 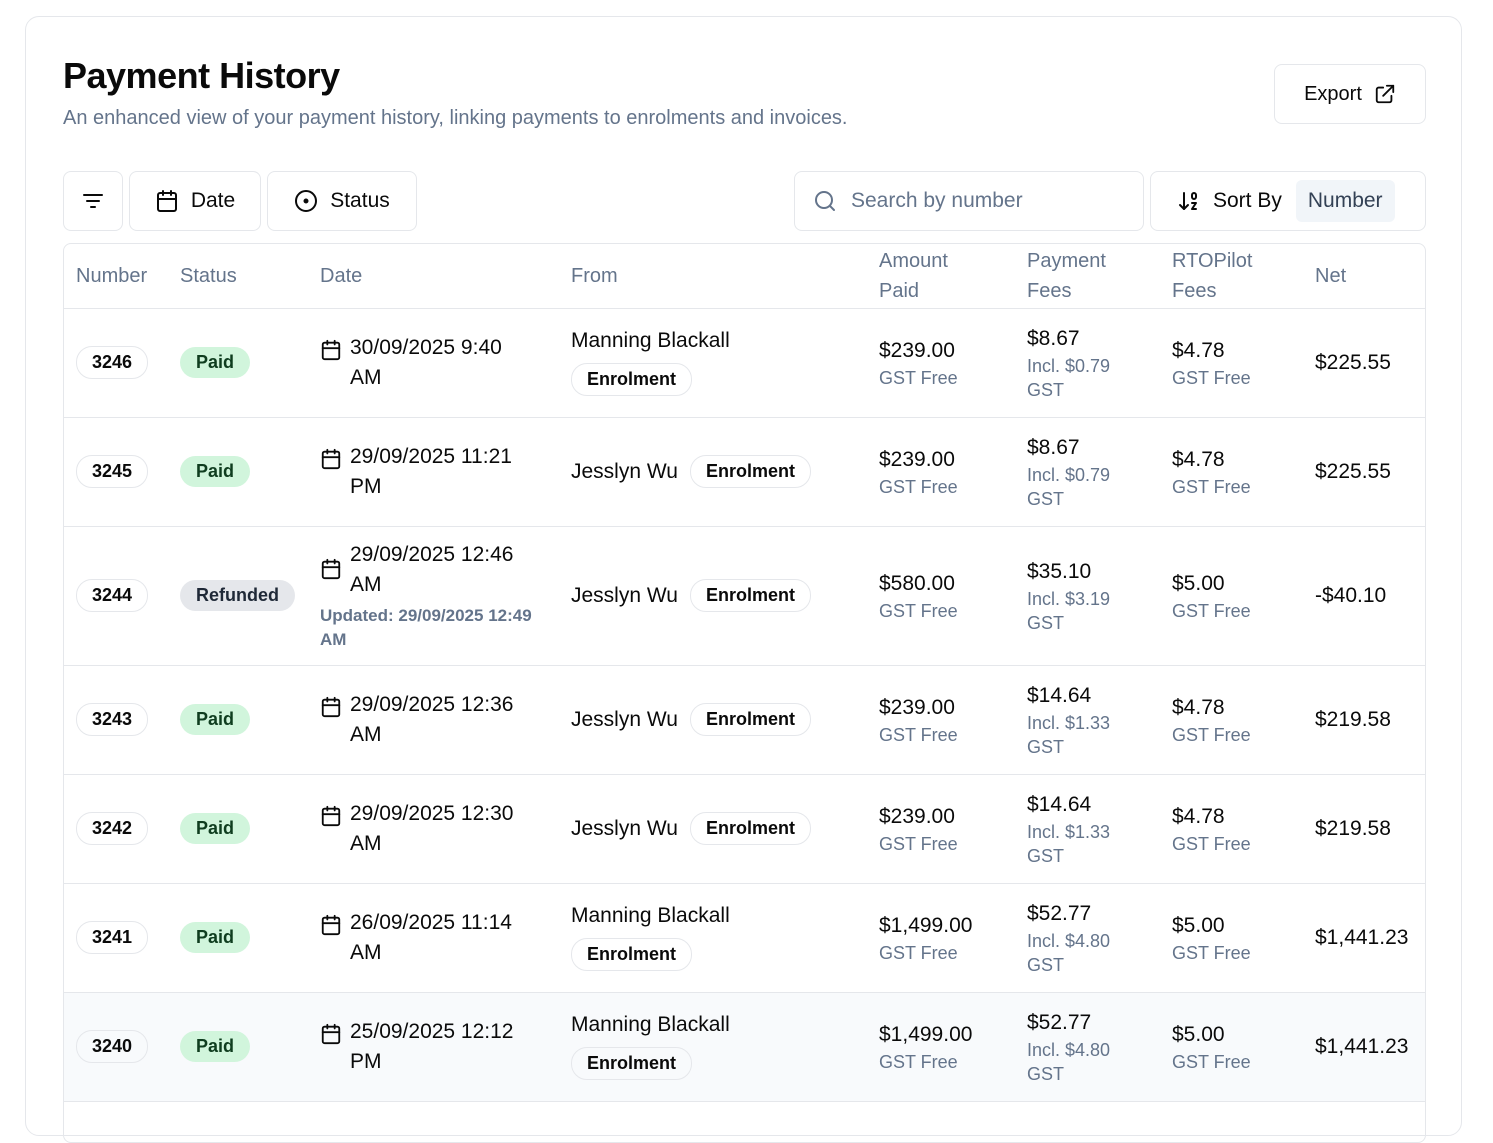 What do you see at coordinates (112, 719) in the screenshot?
I see `payment-number: 3243` at bounding box center [112, 719].